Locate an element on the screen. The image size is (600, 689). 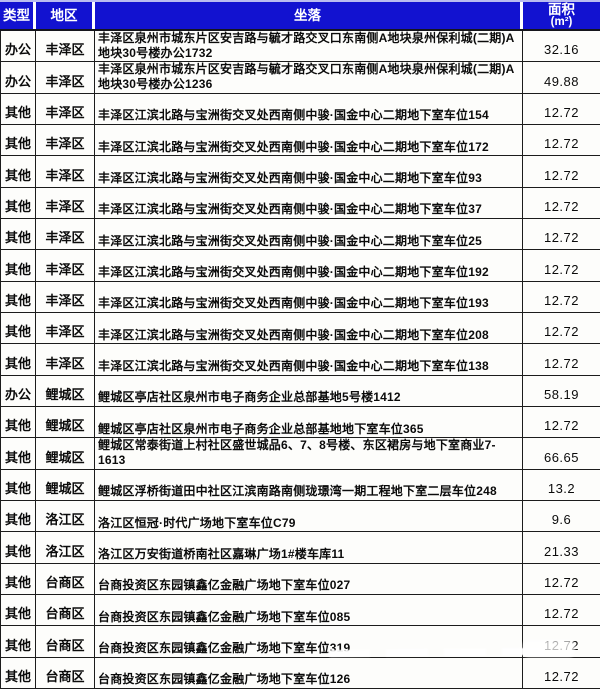
header-location: 坐落 is located at coordinates (309, 15).